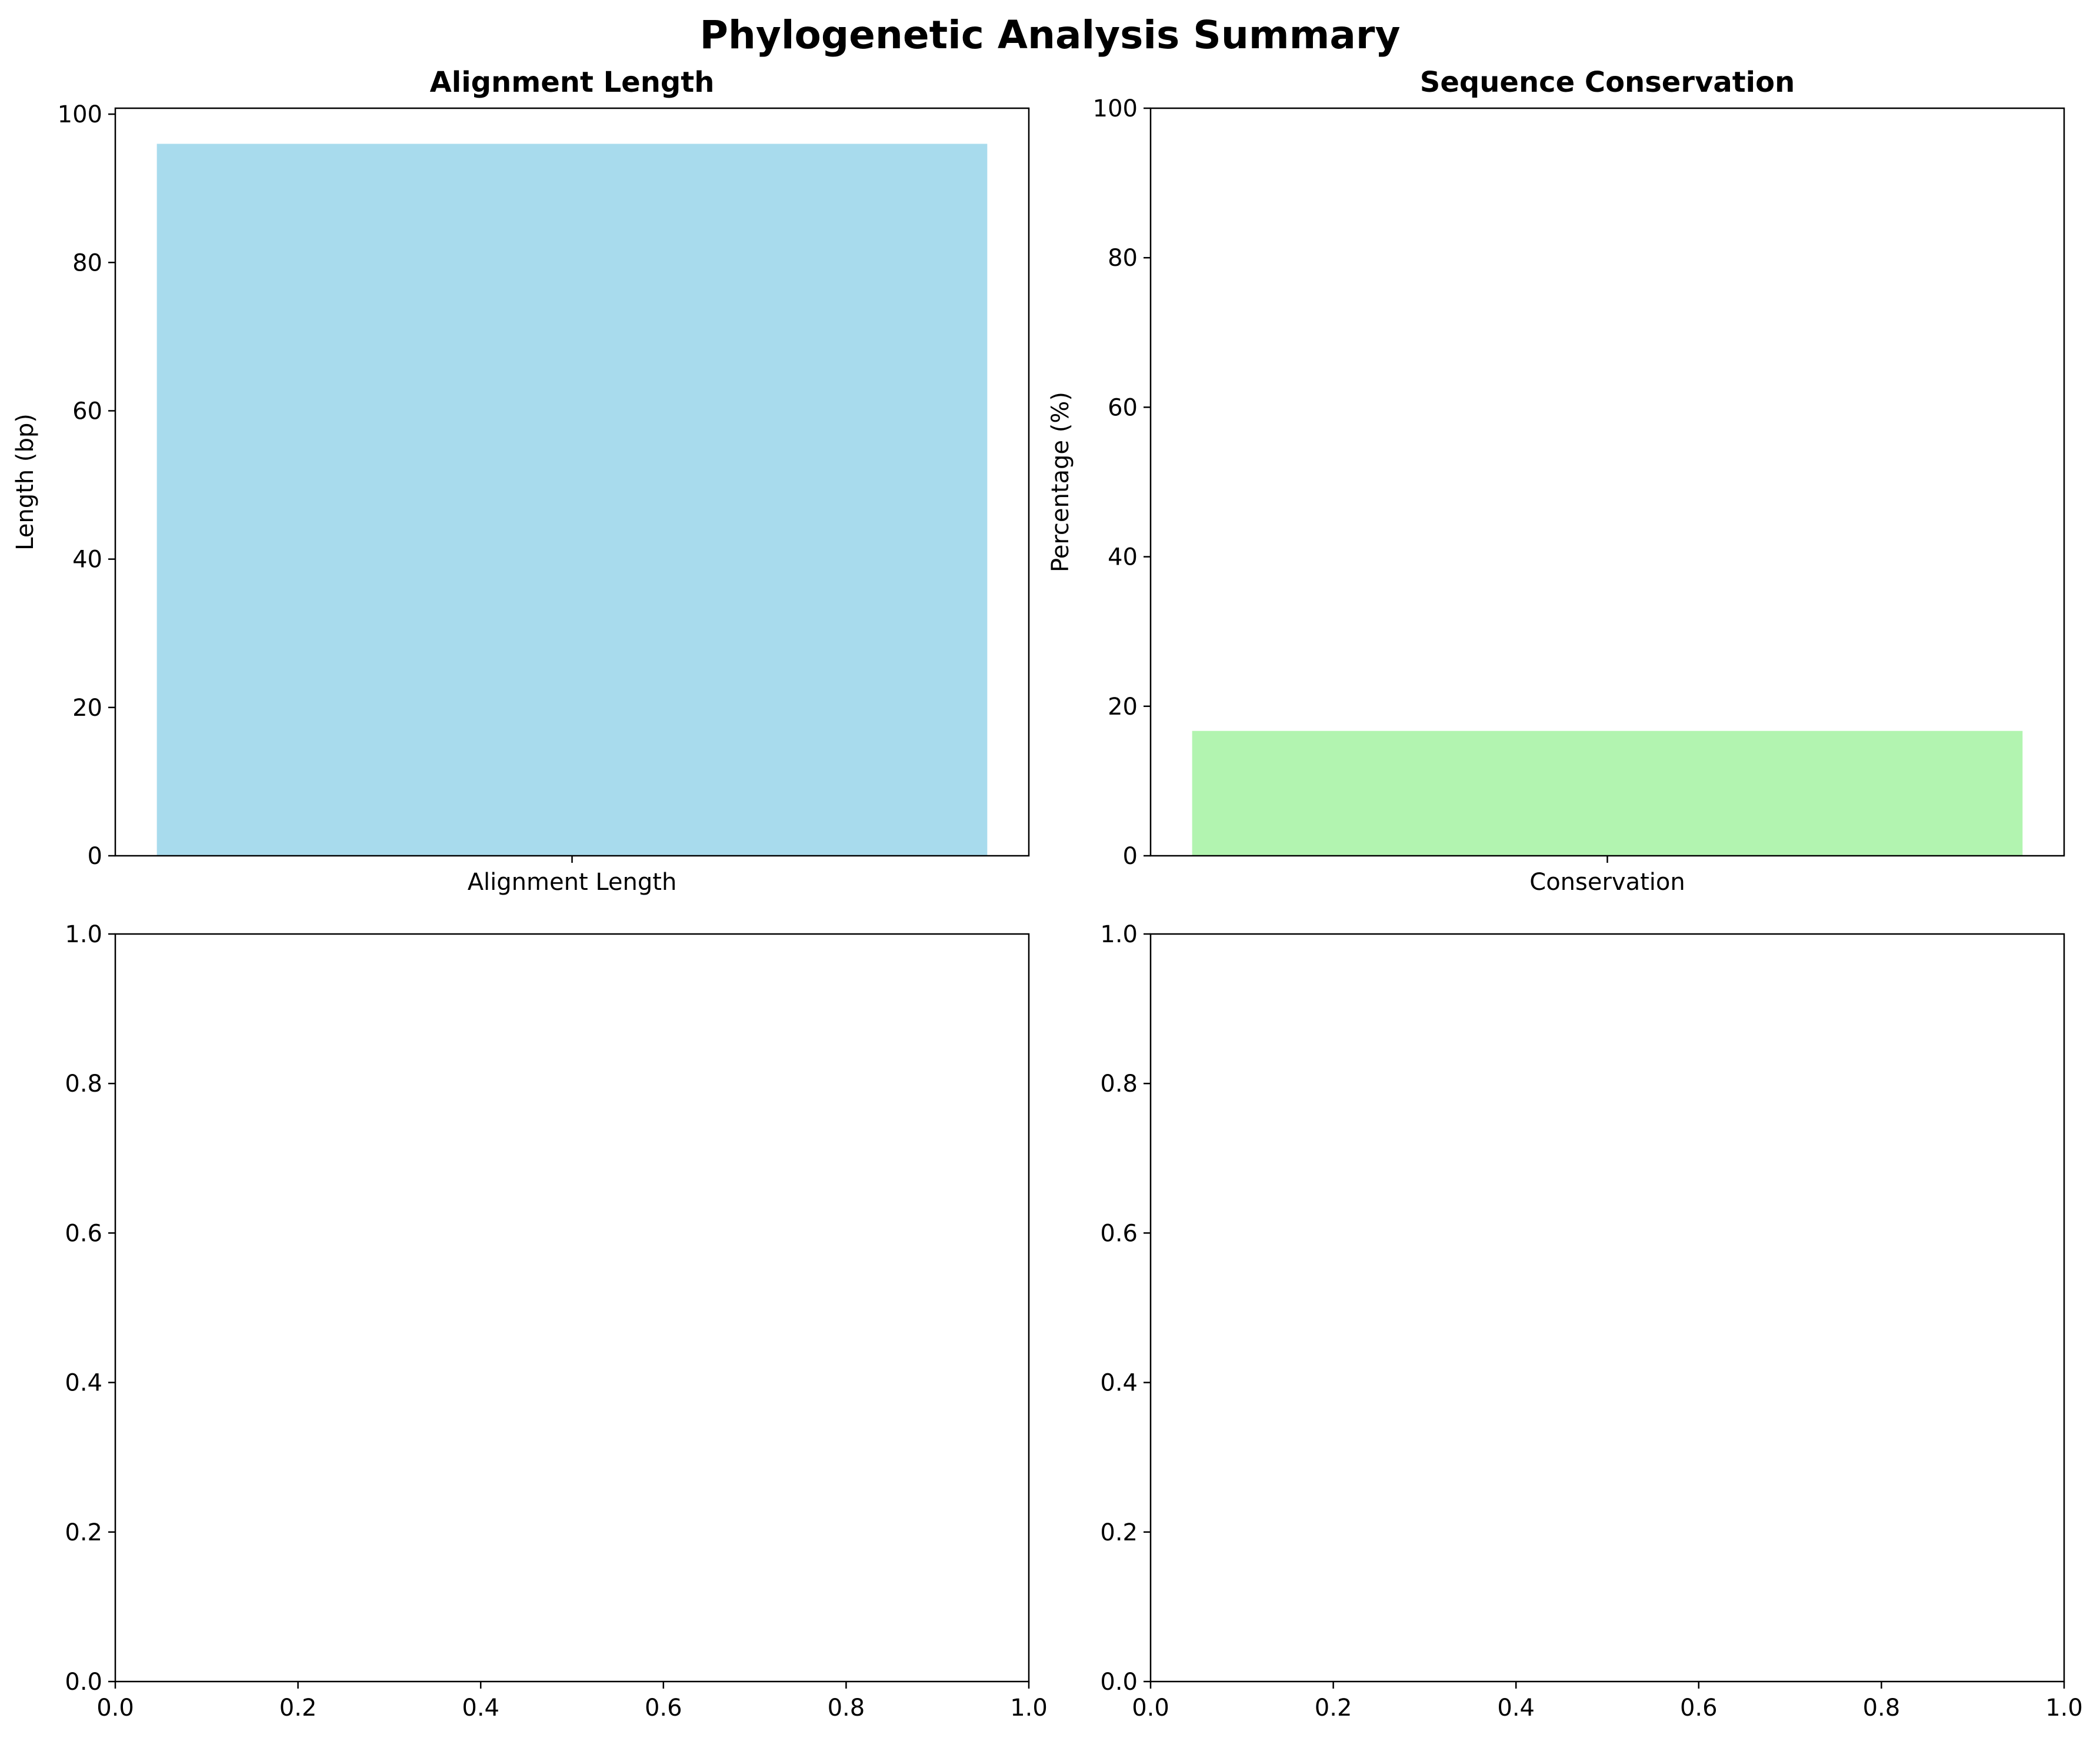 The image size is (2100, 1738). I want to click on subplot-title: Sequence Conservation, so click(1607, 82).